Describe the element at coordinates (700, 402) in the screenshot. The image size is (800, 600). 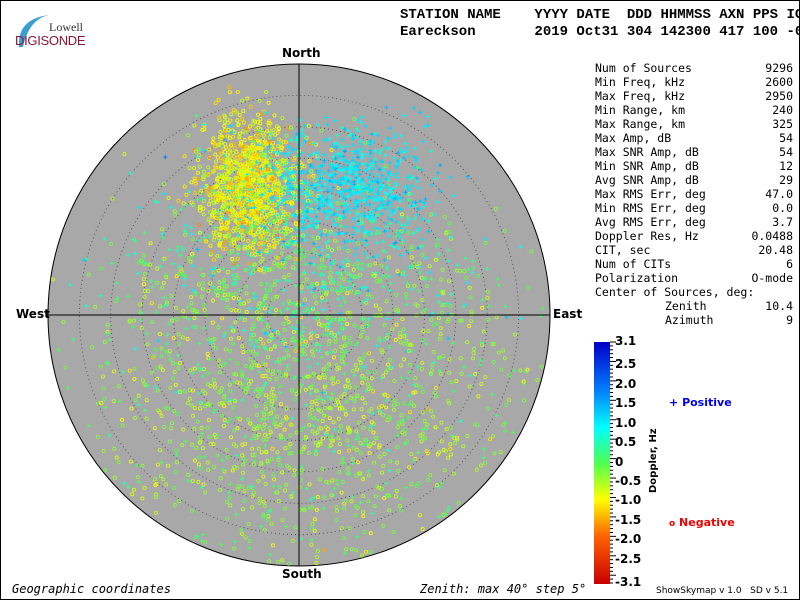
I see `legend-positive: + Positive` at that location.